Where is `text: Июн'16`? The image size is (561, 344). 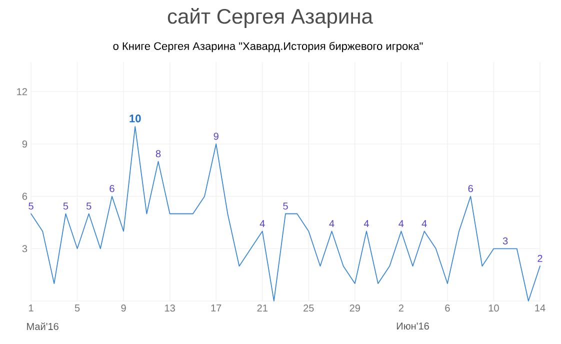 text: Июн'16 is located at coordinates (412, 326).